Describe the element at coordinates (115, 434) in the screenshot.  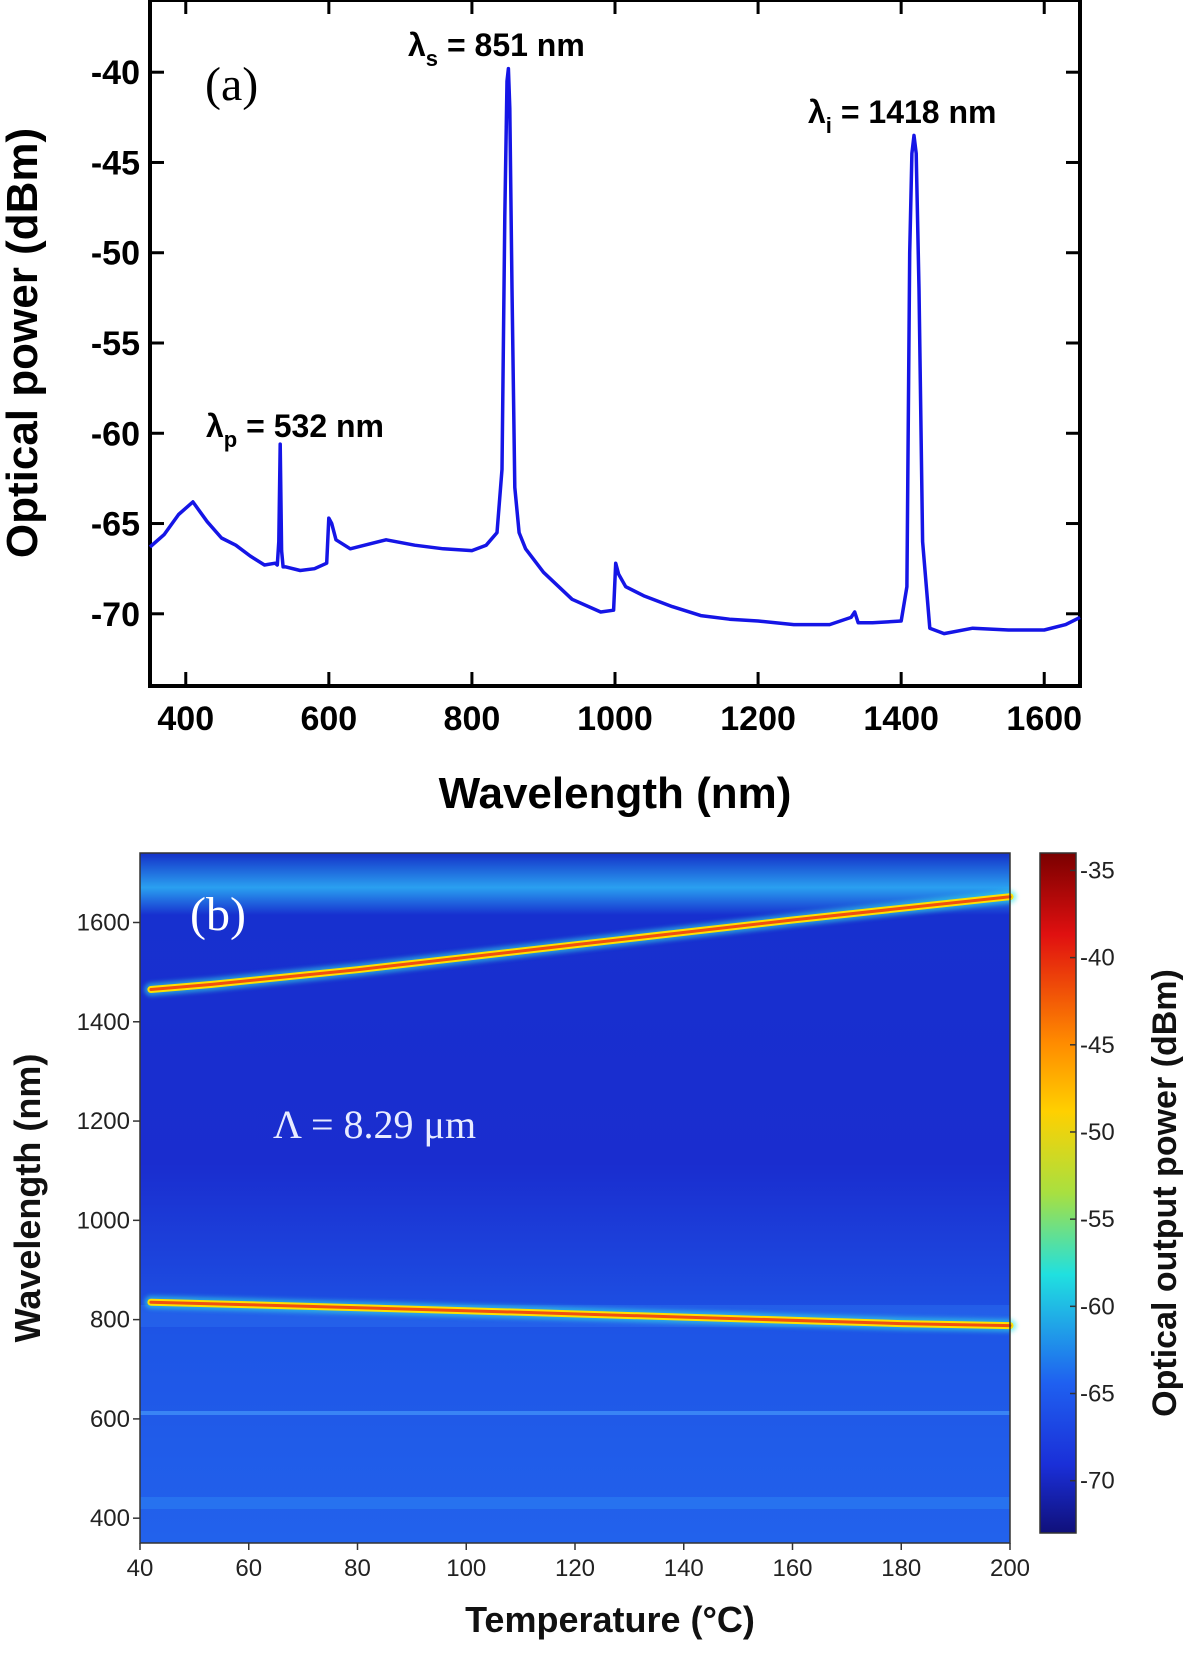
I see `panel-a-y-tick-label-4: -60` at that location.